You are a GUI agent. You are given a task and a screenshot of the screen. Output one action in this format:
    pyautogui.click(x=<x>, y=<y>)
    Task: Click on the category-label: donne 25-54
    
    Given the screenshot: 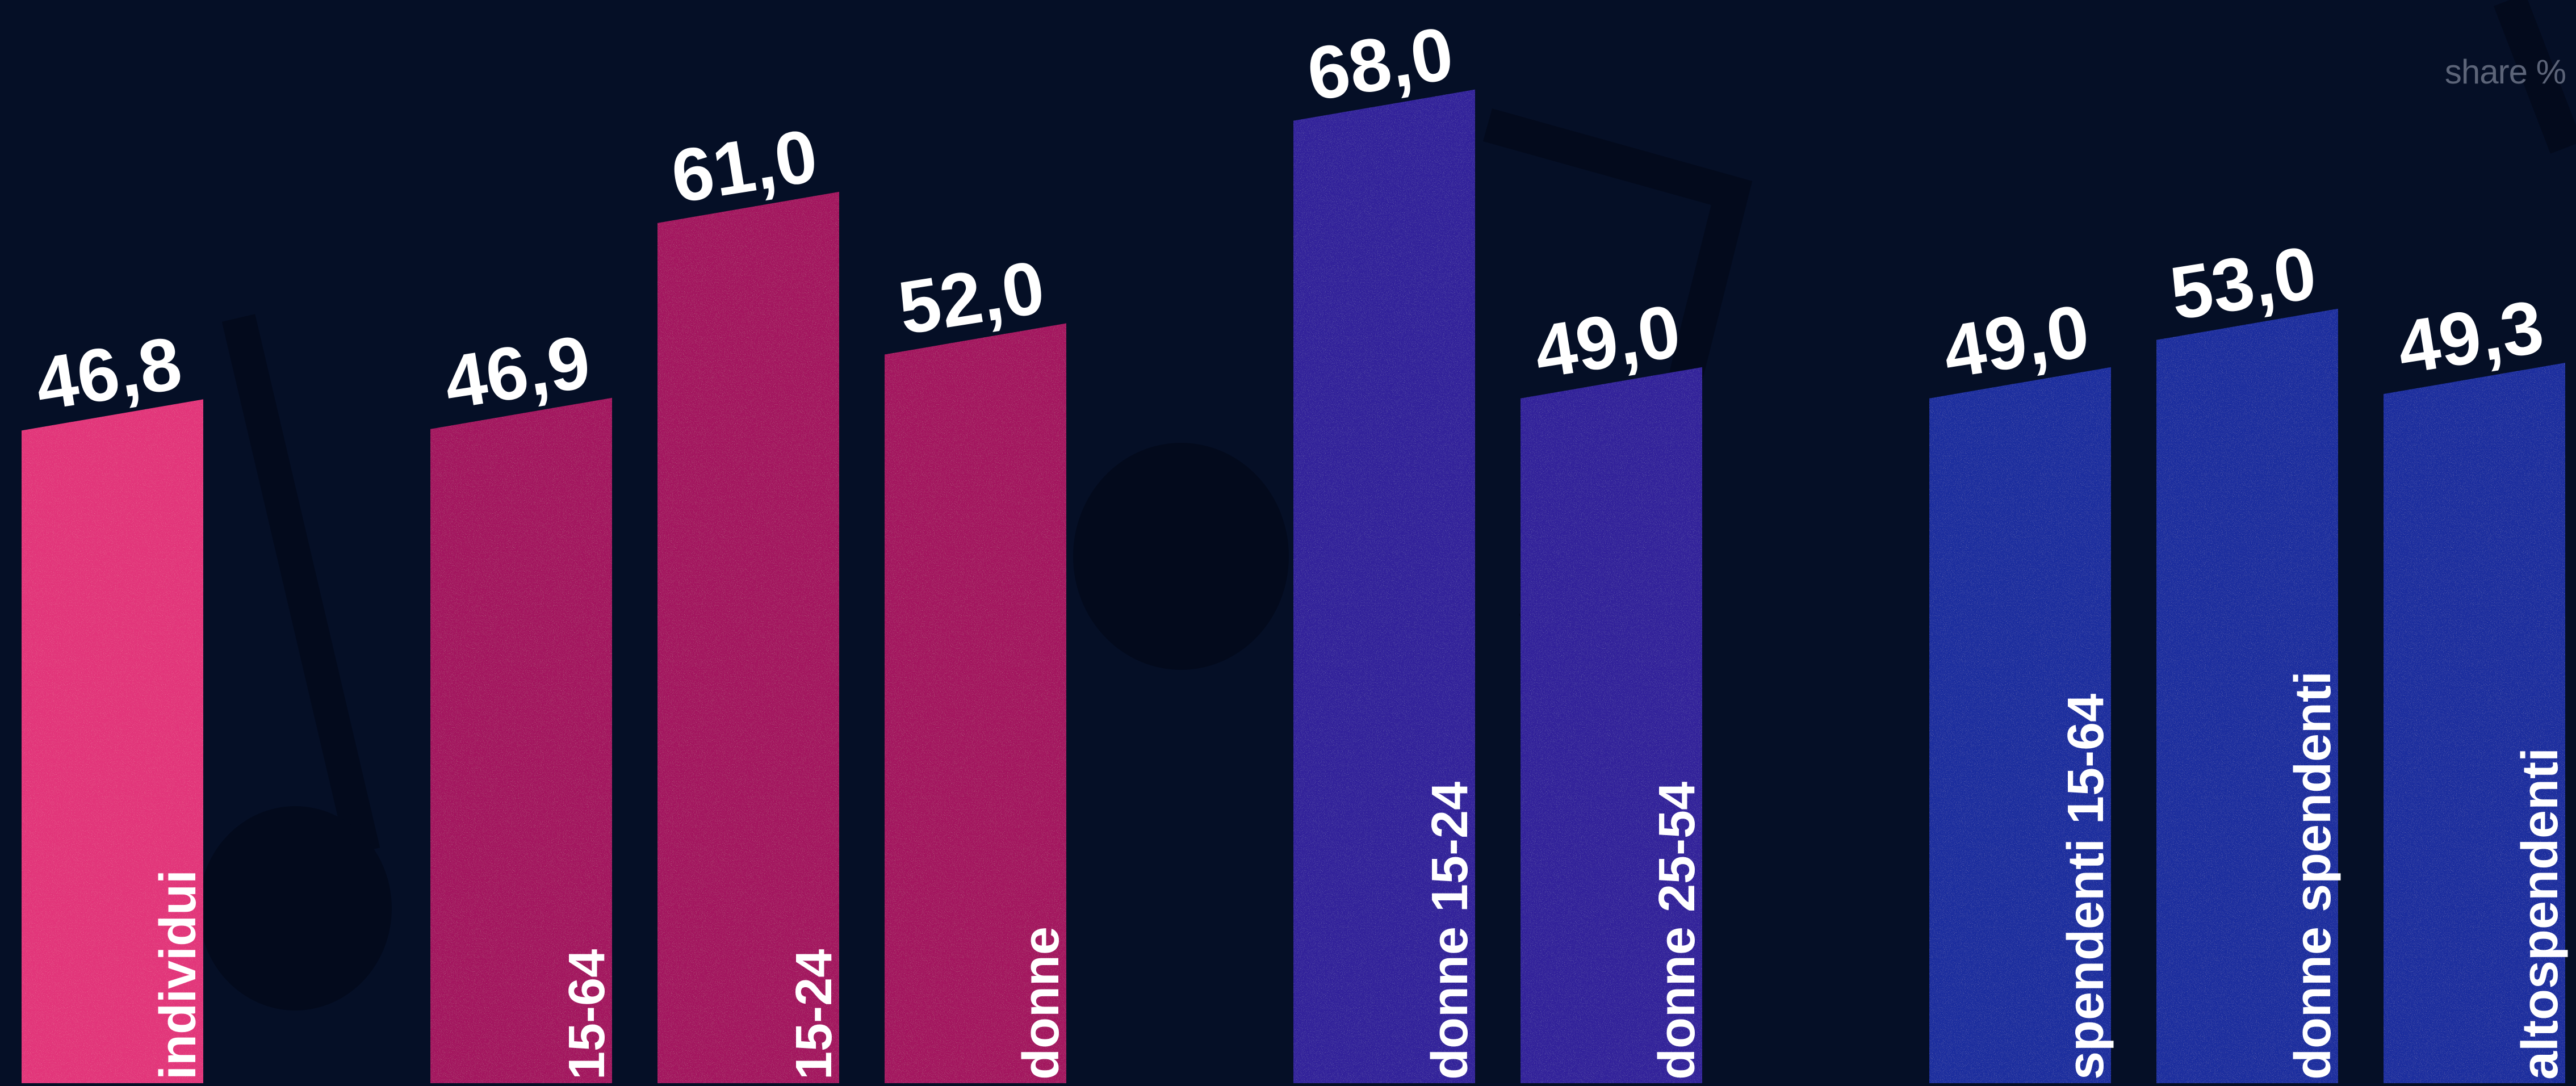 What is the action you would take?
    pyautogui.click(x=1677, y=931)
    